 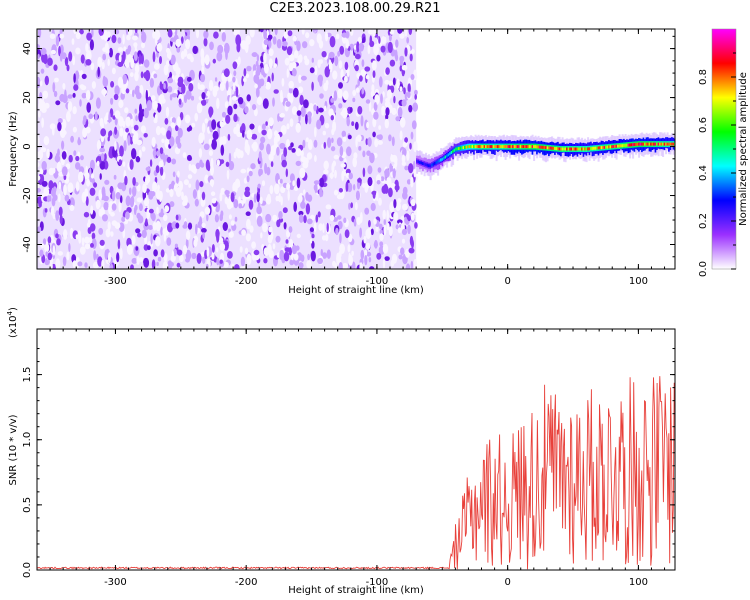 I want to click on spectrogram-x-tick-label: -300, so click(x=115, y=281).